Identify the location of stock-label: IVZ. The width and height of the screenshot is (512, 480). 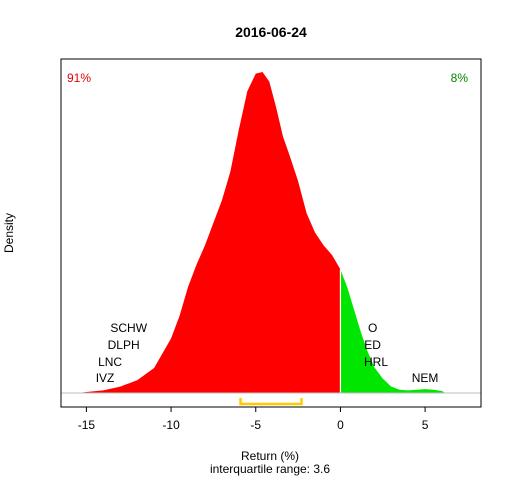
(105, 378).